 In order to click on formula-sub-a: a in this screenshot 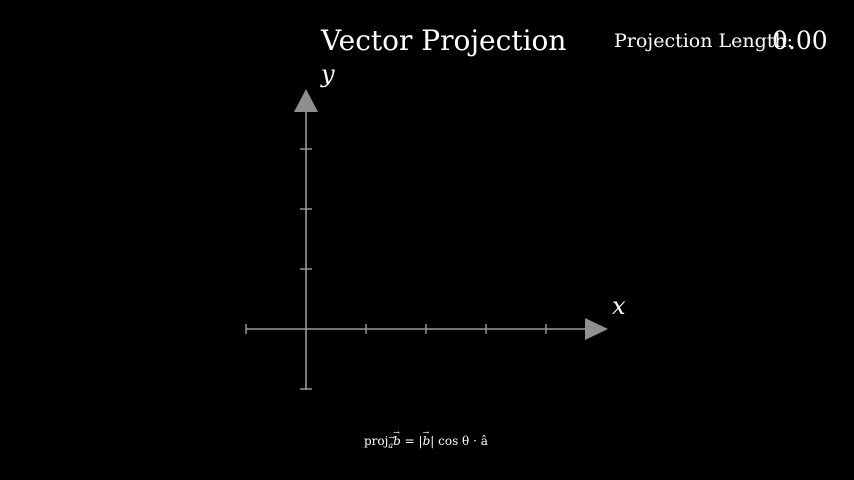, I will do `click(391, 442)`.